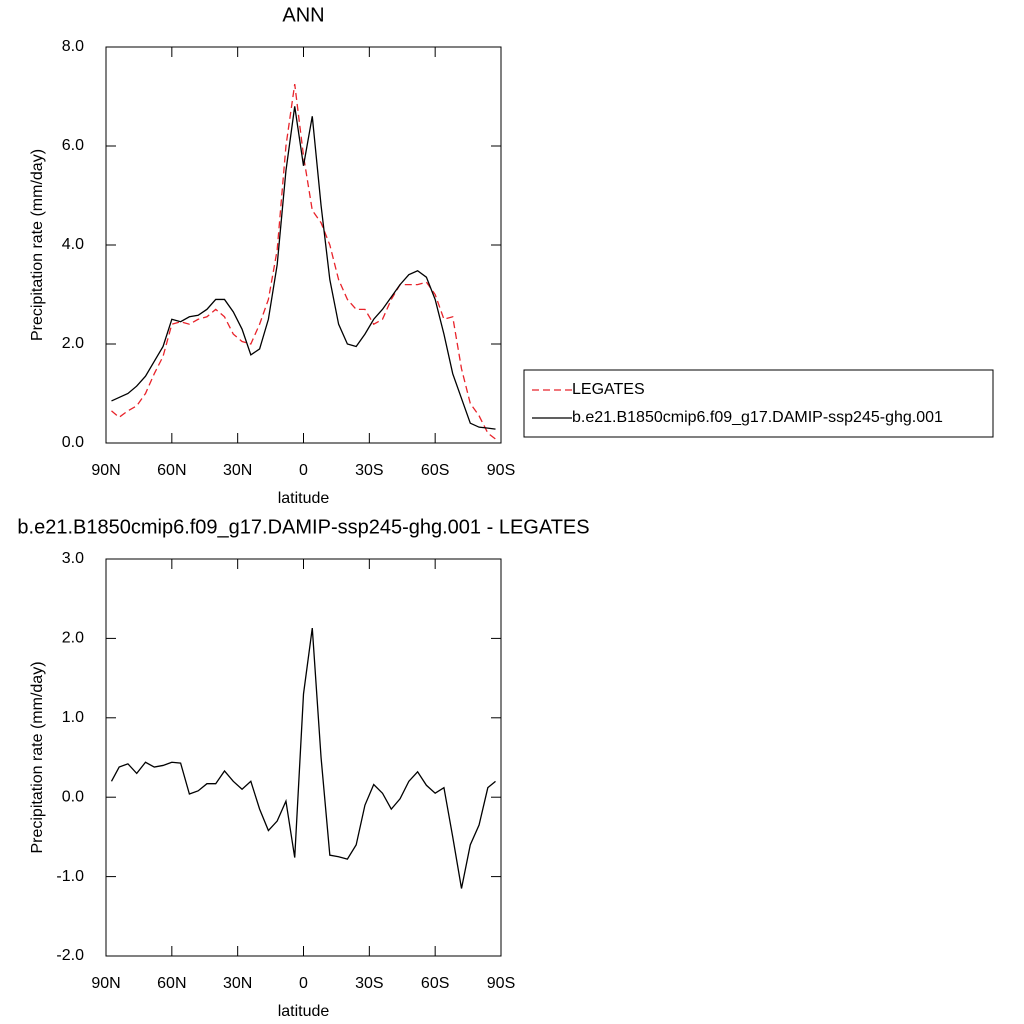  What do you see at coordinates (73, 558) in the screenshot?
I see `y-tick-label: 3.0` at bounding box center [73, 558].